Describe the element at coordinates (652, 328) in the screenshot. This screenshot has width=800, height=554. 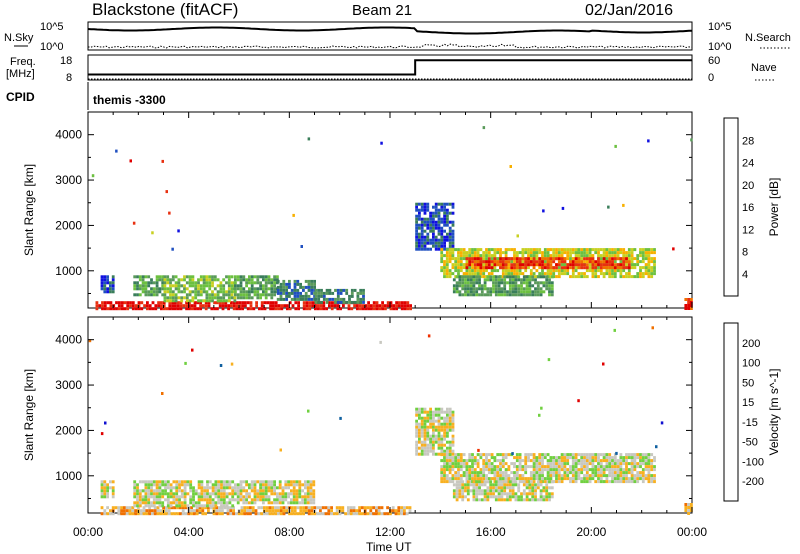
I see `scatter-point` at that location.